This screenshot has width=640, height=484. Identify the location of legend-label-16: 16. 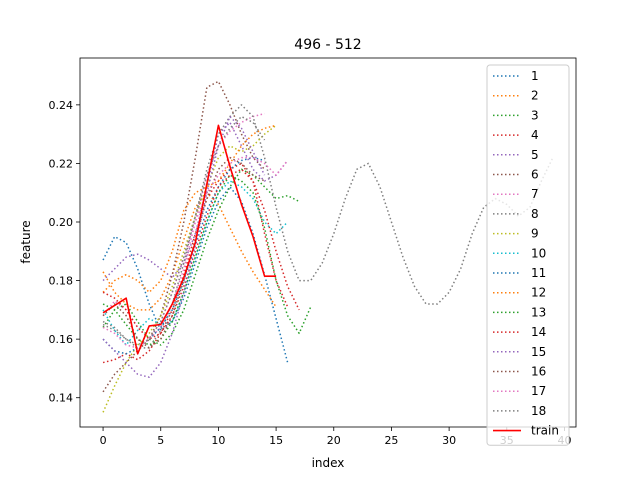
(538, 372).